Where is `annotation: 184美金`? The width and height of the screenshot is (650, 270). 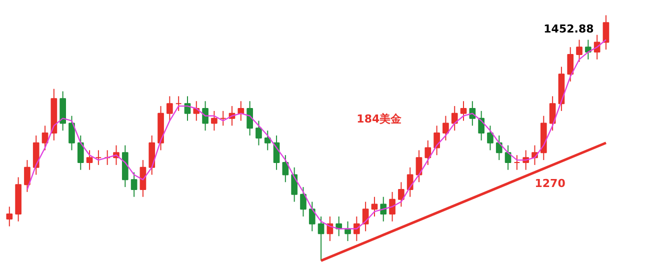
annotation: 184美金 is located at coordinates (379, 119).